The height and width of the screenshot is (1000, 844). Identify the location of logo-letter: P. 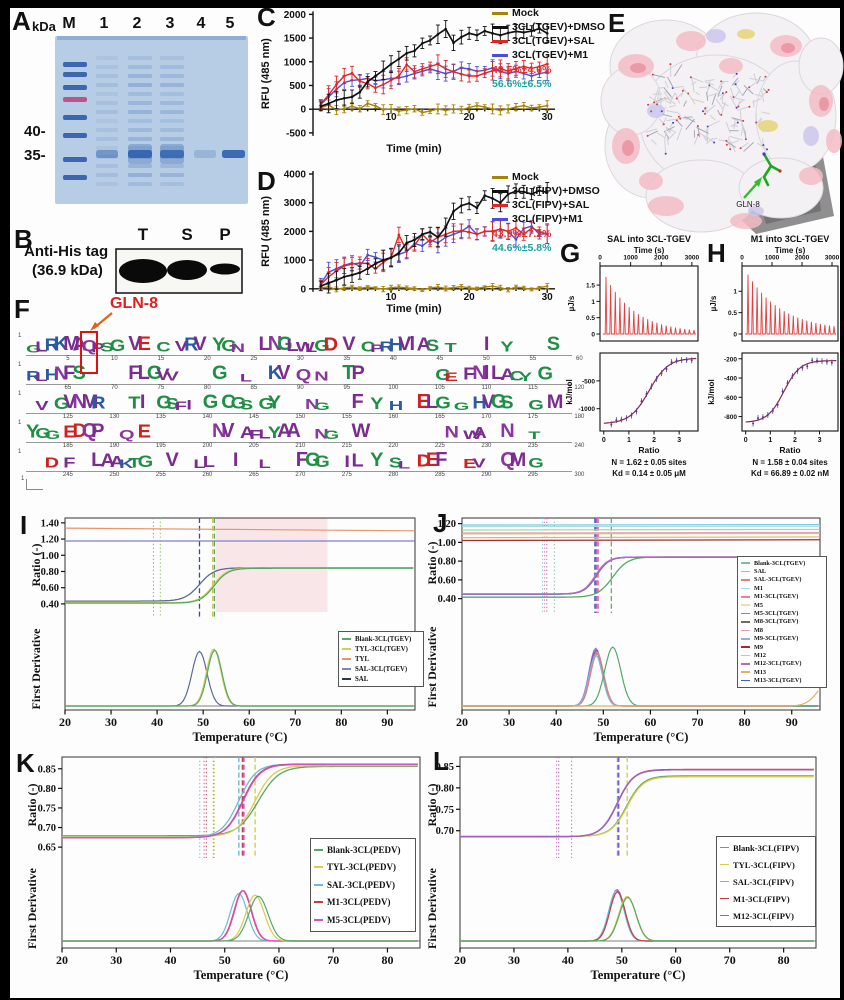
(358, 373).